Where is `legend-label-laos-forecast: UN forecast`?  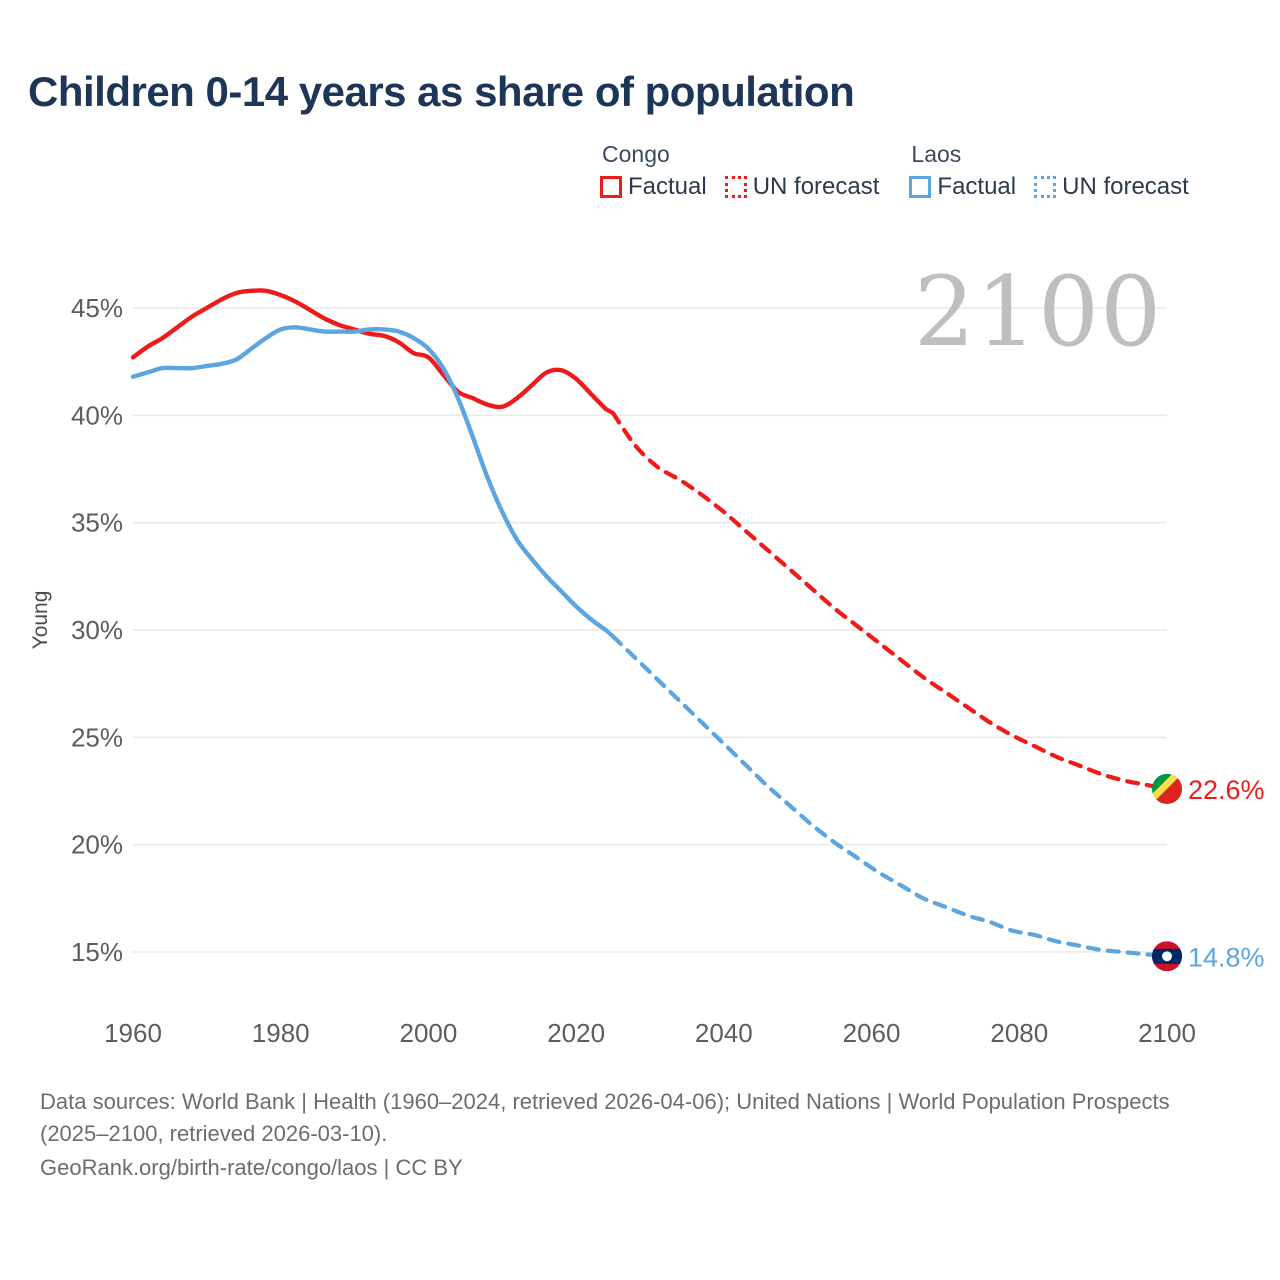 legend-label-laos-forecast: UN forecast is located at coordinates (1125, 187).